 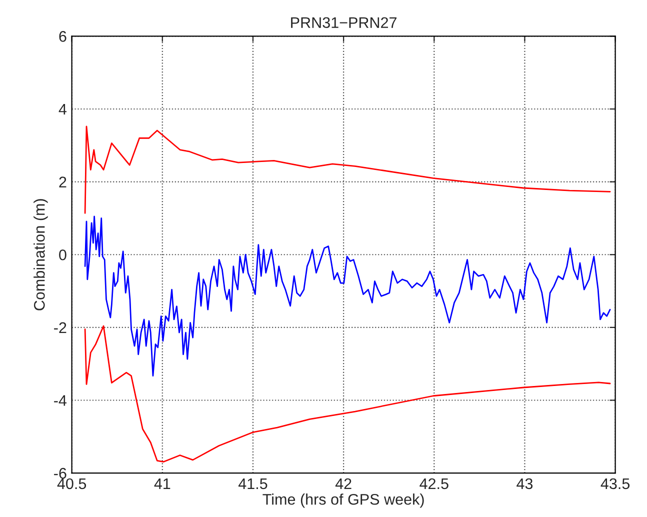 I want to click on y-tick-label: 6, so click(x=62, y=36).